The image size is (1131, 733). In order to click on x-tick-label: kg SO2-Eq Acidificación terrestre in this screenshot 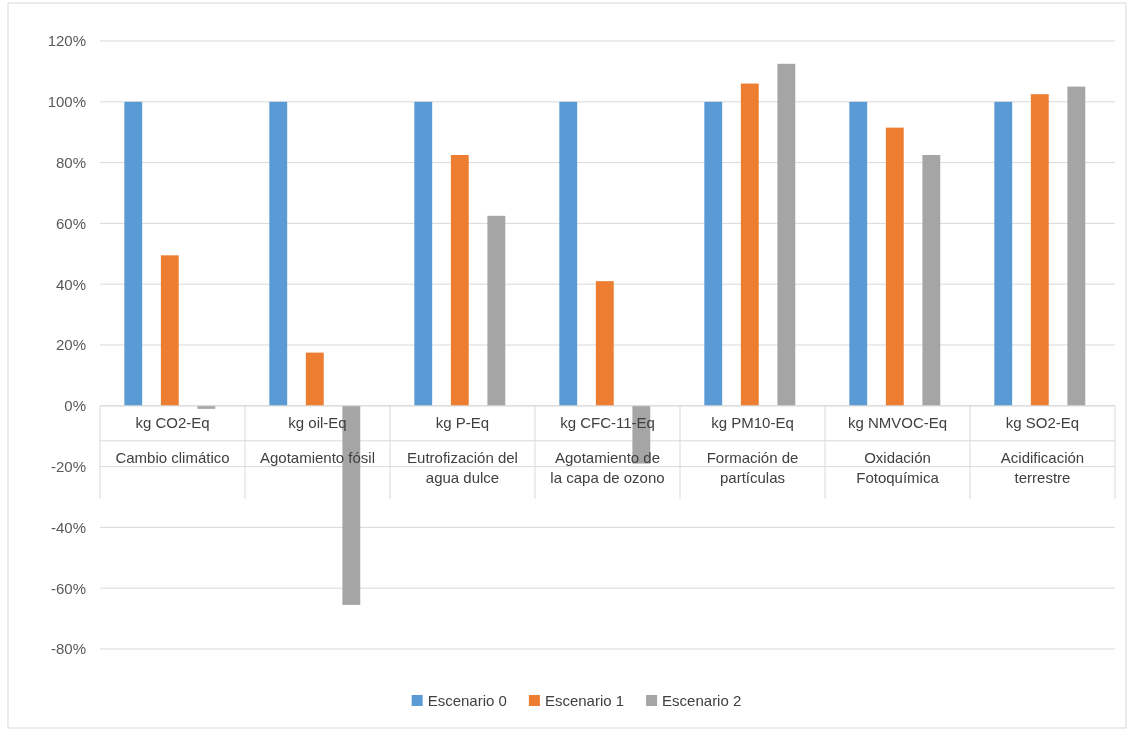, I will do `click(1042, 450)`.